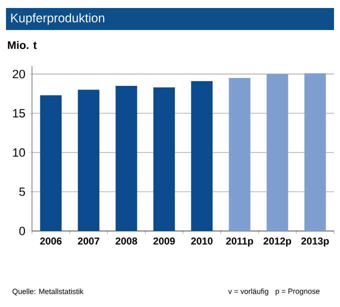 Image resolution: width=340 pixels, height=307 pixels. I want to click on y-axis-title: Mio. t, so click(22, 45).